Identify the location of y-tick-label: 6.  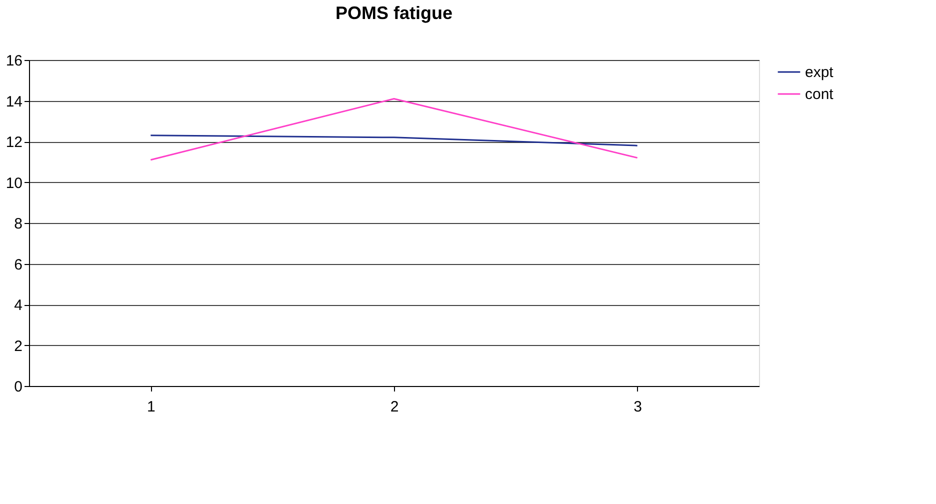
(18, 265).